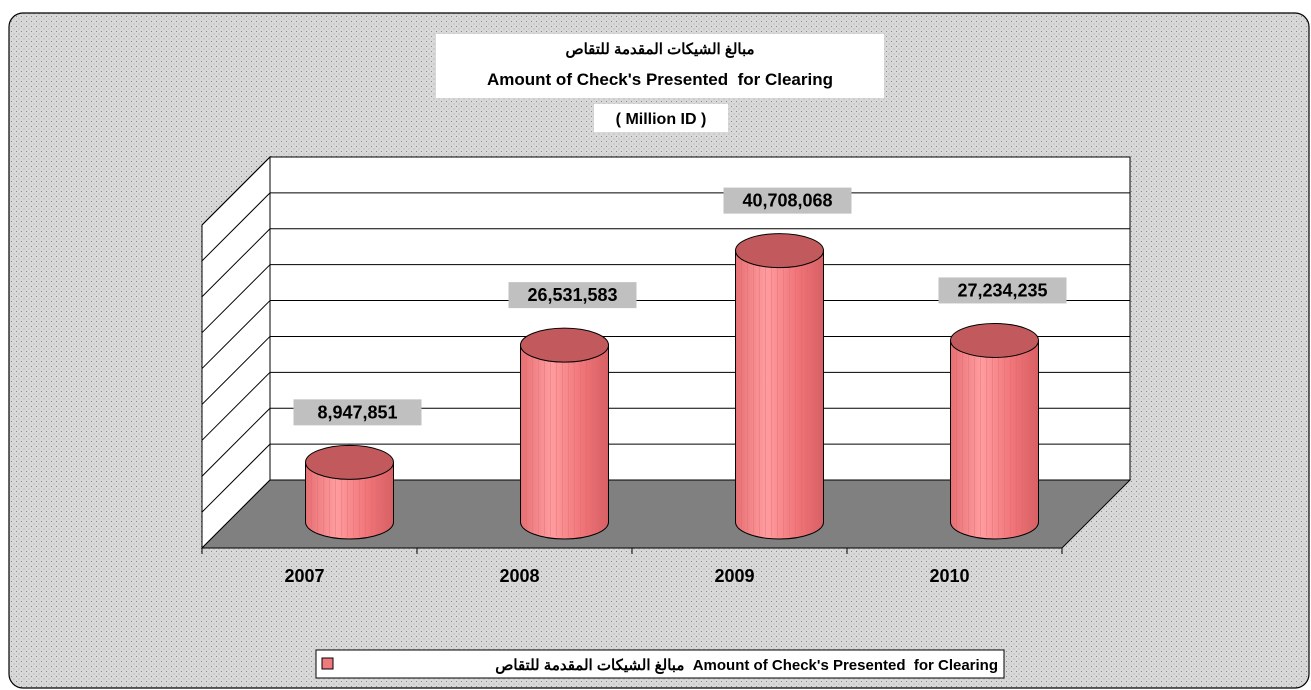 The height and width of the screenshot is (690, 1311). I want to click on x-tick-label-2008: 2008, so click(519, 576).